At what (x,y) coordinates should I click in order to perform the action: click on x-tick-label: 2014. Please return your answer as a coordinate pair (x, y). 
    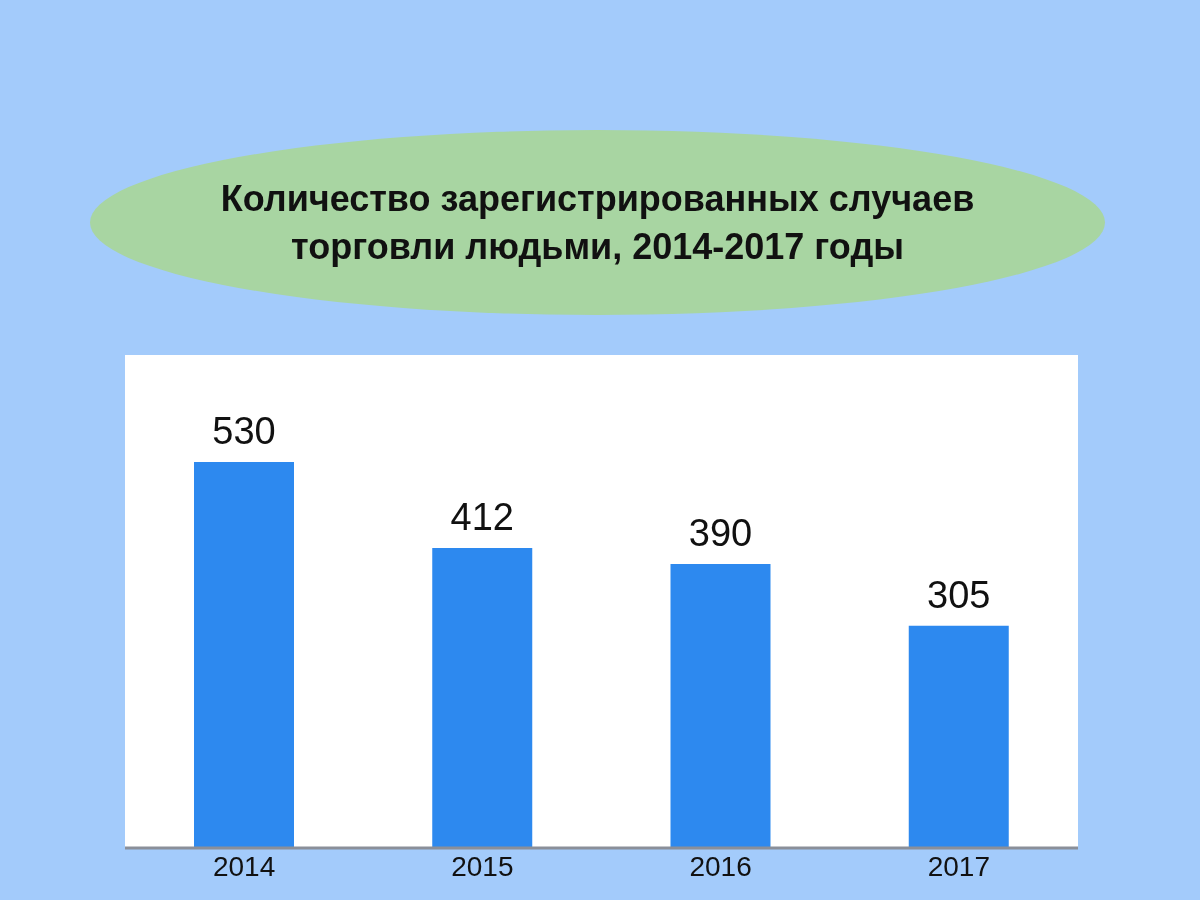
    Looking at the image, I should click on (244, 866).